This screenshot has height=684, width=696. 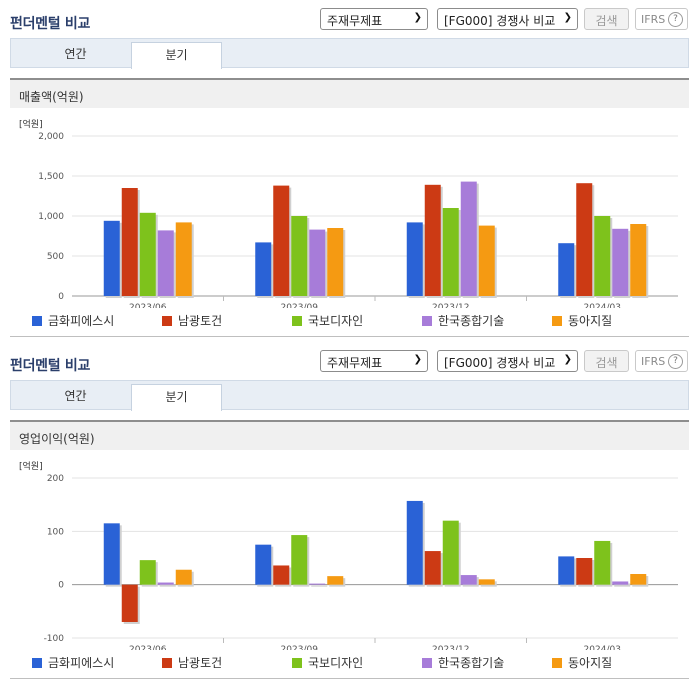 What do you see at coordinates (50, 24) in the screenshot?
I see `panel-title: 펀더멘털 비교` at bounding box center [50, 24].